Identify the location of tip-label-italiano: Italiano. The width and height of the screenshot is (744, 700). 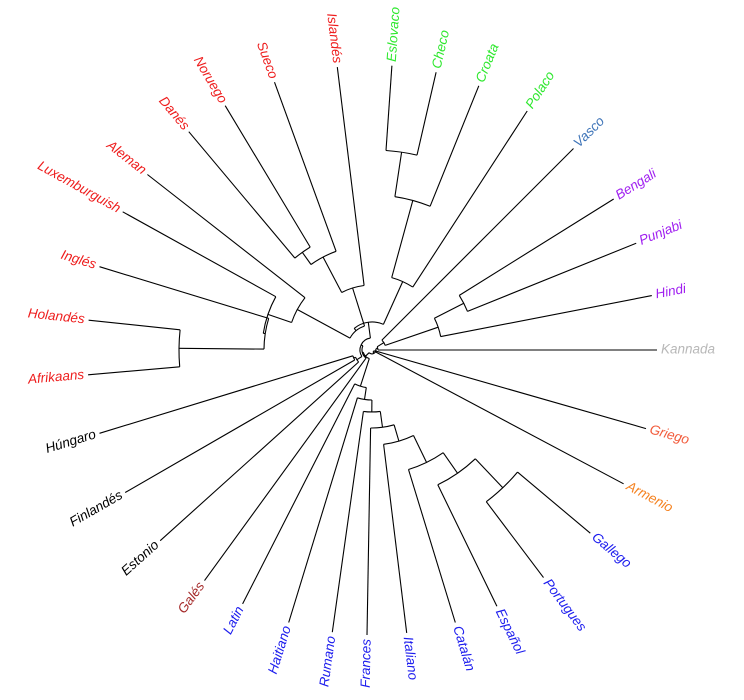
(411, 659).